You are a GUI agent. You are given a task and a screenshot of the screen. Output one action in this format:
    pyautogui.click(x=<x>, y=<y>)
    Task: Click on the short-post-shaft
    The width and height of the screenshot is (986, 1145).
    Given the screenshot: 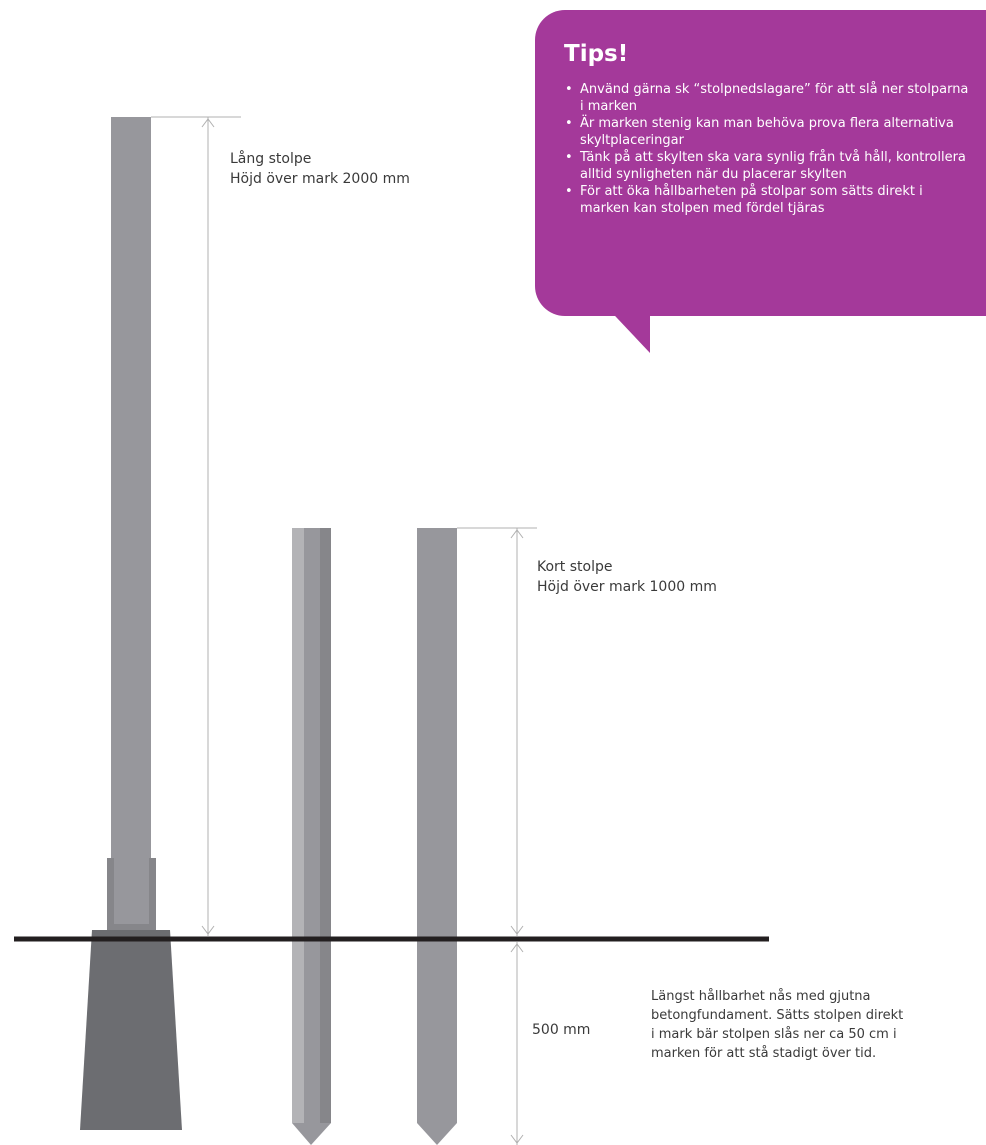 What is the action you would take?
    pyautogui.click(x=437, y=825)
    